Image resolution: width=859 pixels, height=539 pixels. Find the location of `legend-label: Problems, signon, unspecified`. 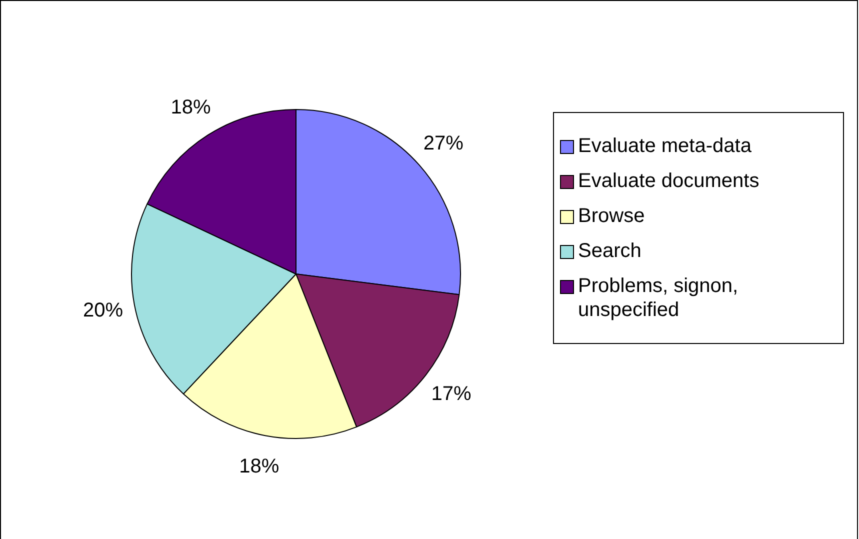

legend-label: Problems, signon, unspecified is located at coordinates (659, 298).